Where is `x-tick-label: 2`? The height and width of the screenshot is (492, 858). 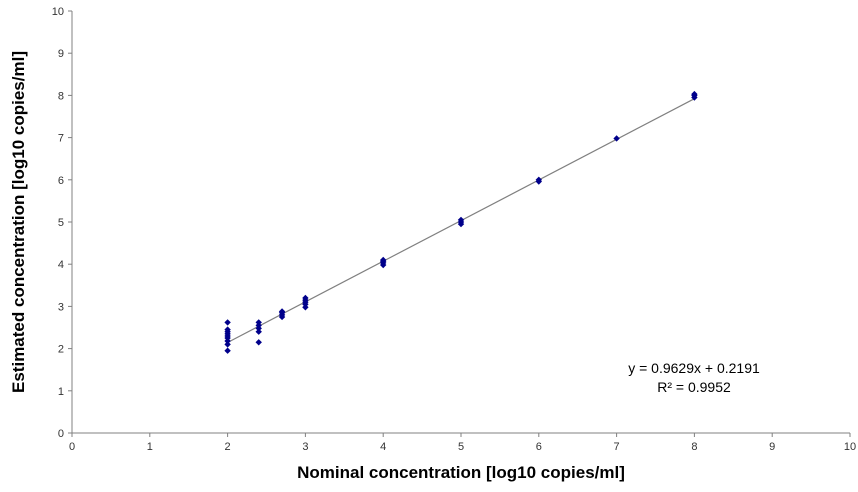
x-tick-label: 2 is located at coordinates (228, 447).